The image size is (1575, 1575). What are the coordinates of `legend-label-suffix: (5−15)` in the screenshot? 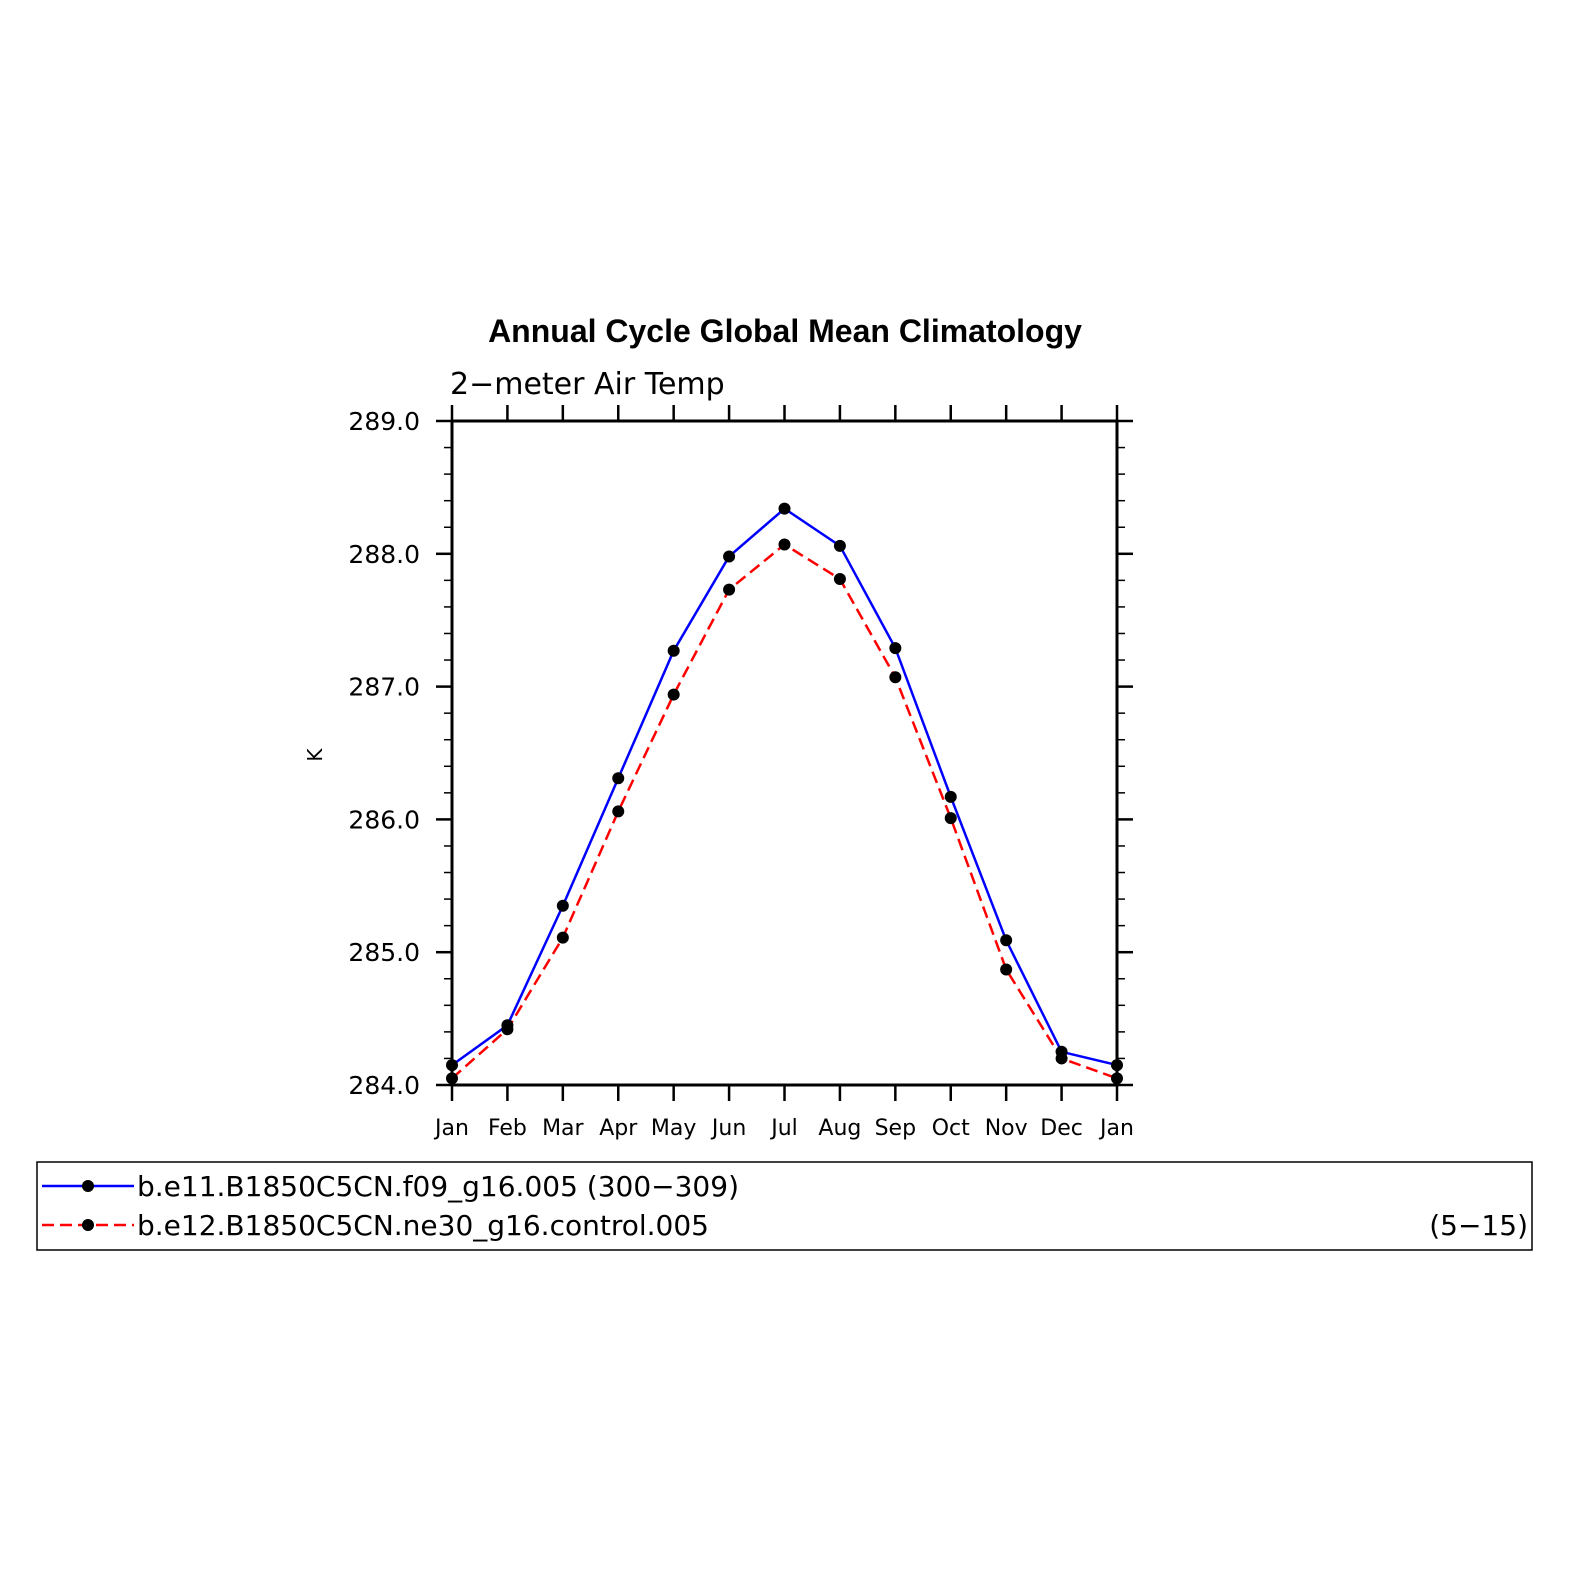 It's located at (1478, 1225).